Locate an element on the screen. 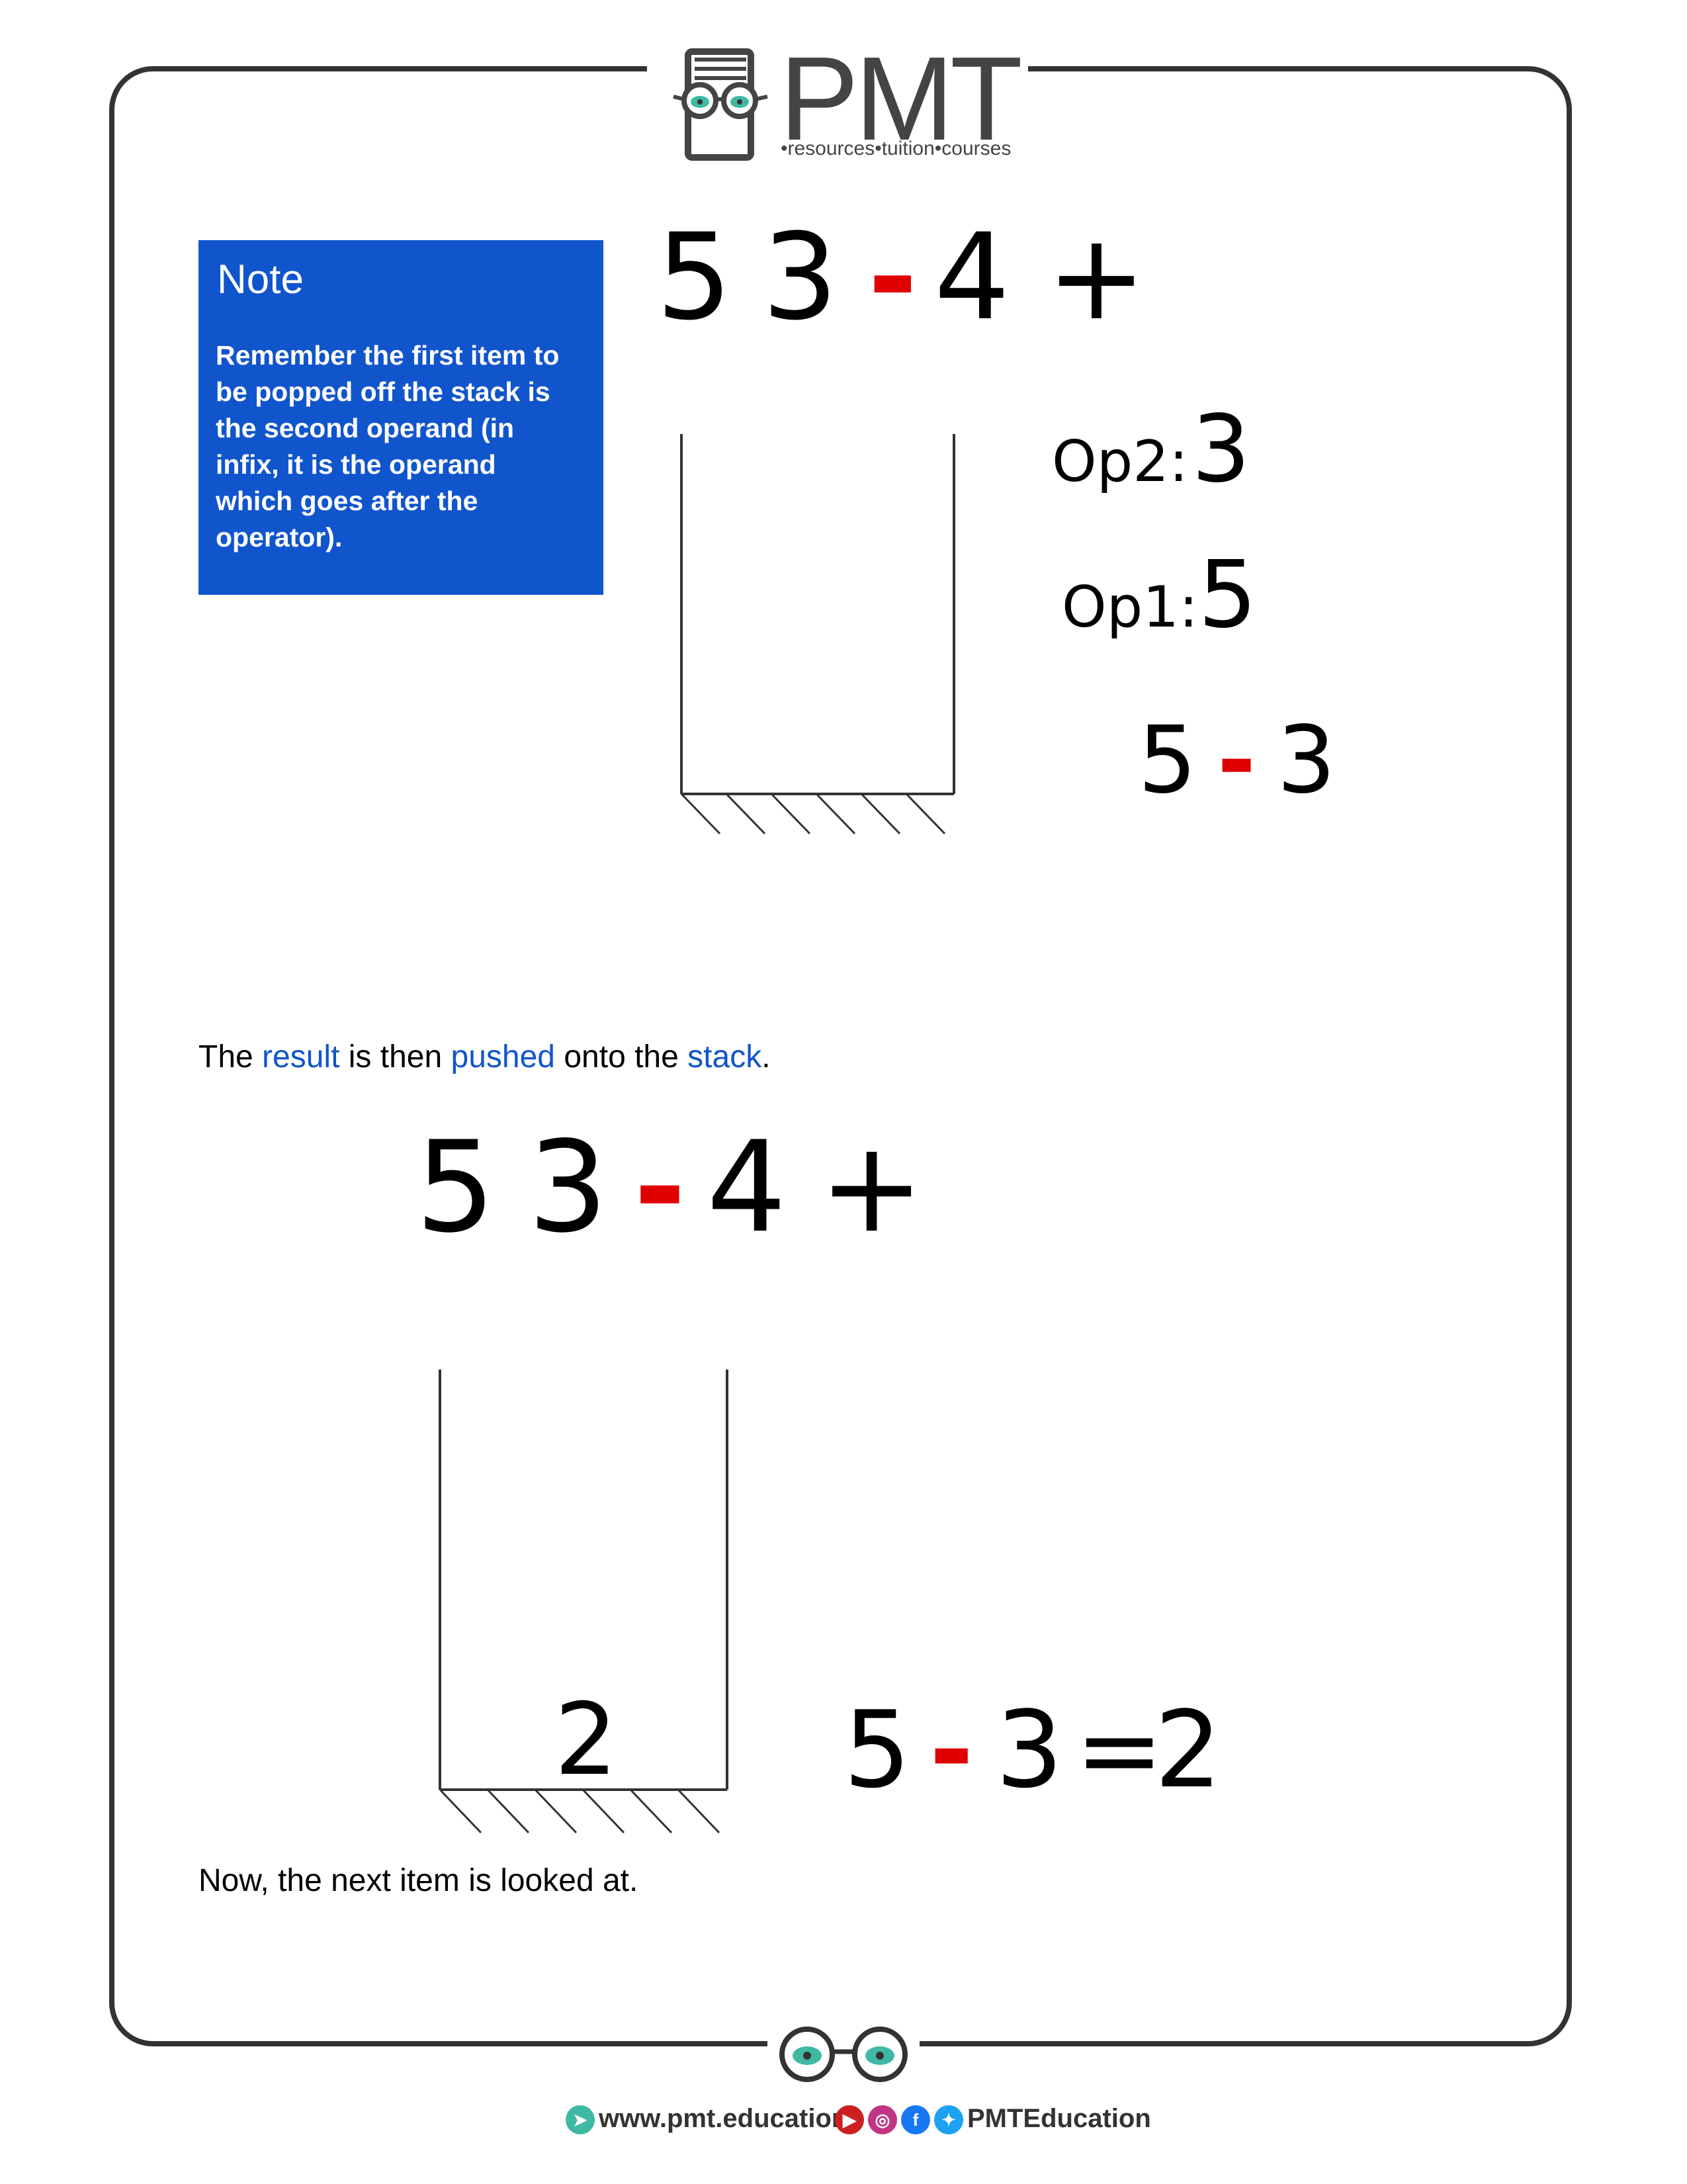  text-run: The is located at coordinates (230, 1056).